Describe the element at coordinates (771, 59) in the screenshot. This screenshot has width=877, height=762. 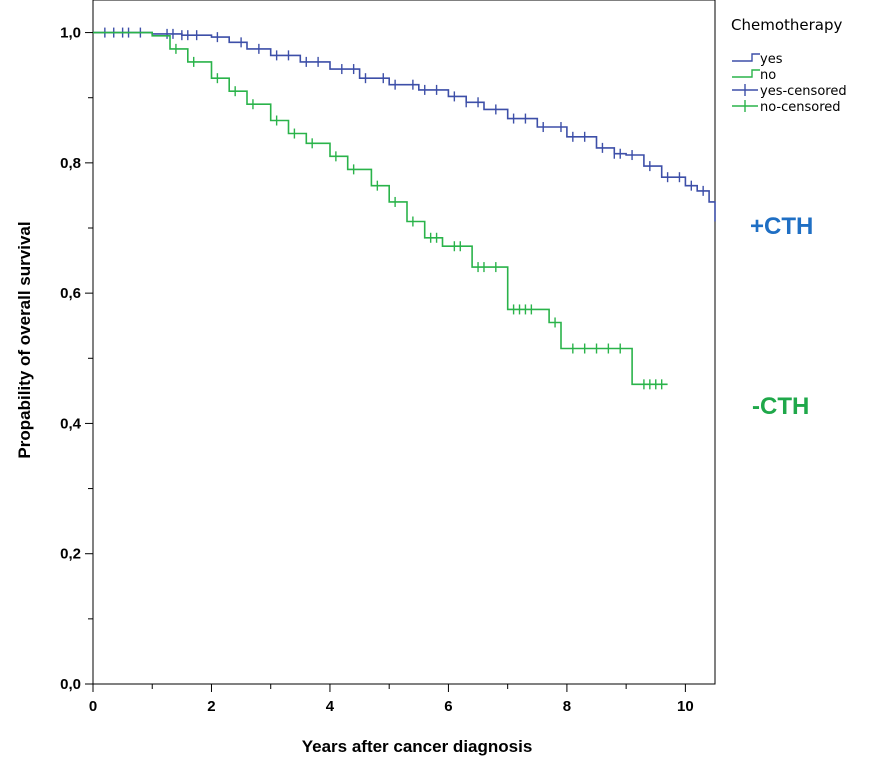
I see `legend-label: yes` at that location.